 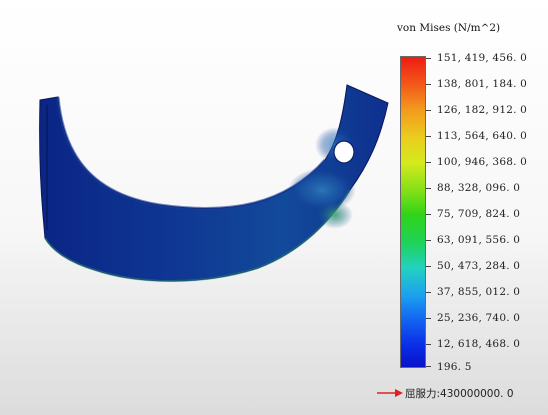 What do you see at coordinates (482, 58) in the screenshot?
I see `legend-label-max: 151, 419, 456. 0` at bounding box center [482, 58].